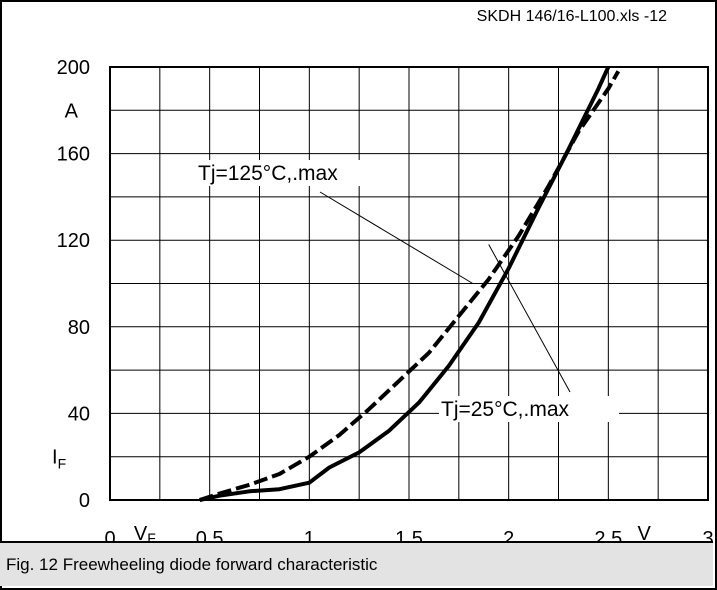  Describe the element at coordinates (707, 539) in the screenshot. I see `x-tick-label: 3` at that location.